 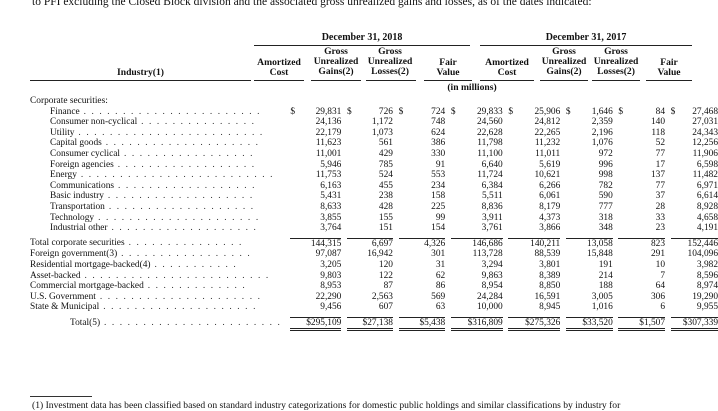 I want to click on col-fair-2018: Fair Value, so click(x=448, y=67).